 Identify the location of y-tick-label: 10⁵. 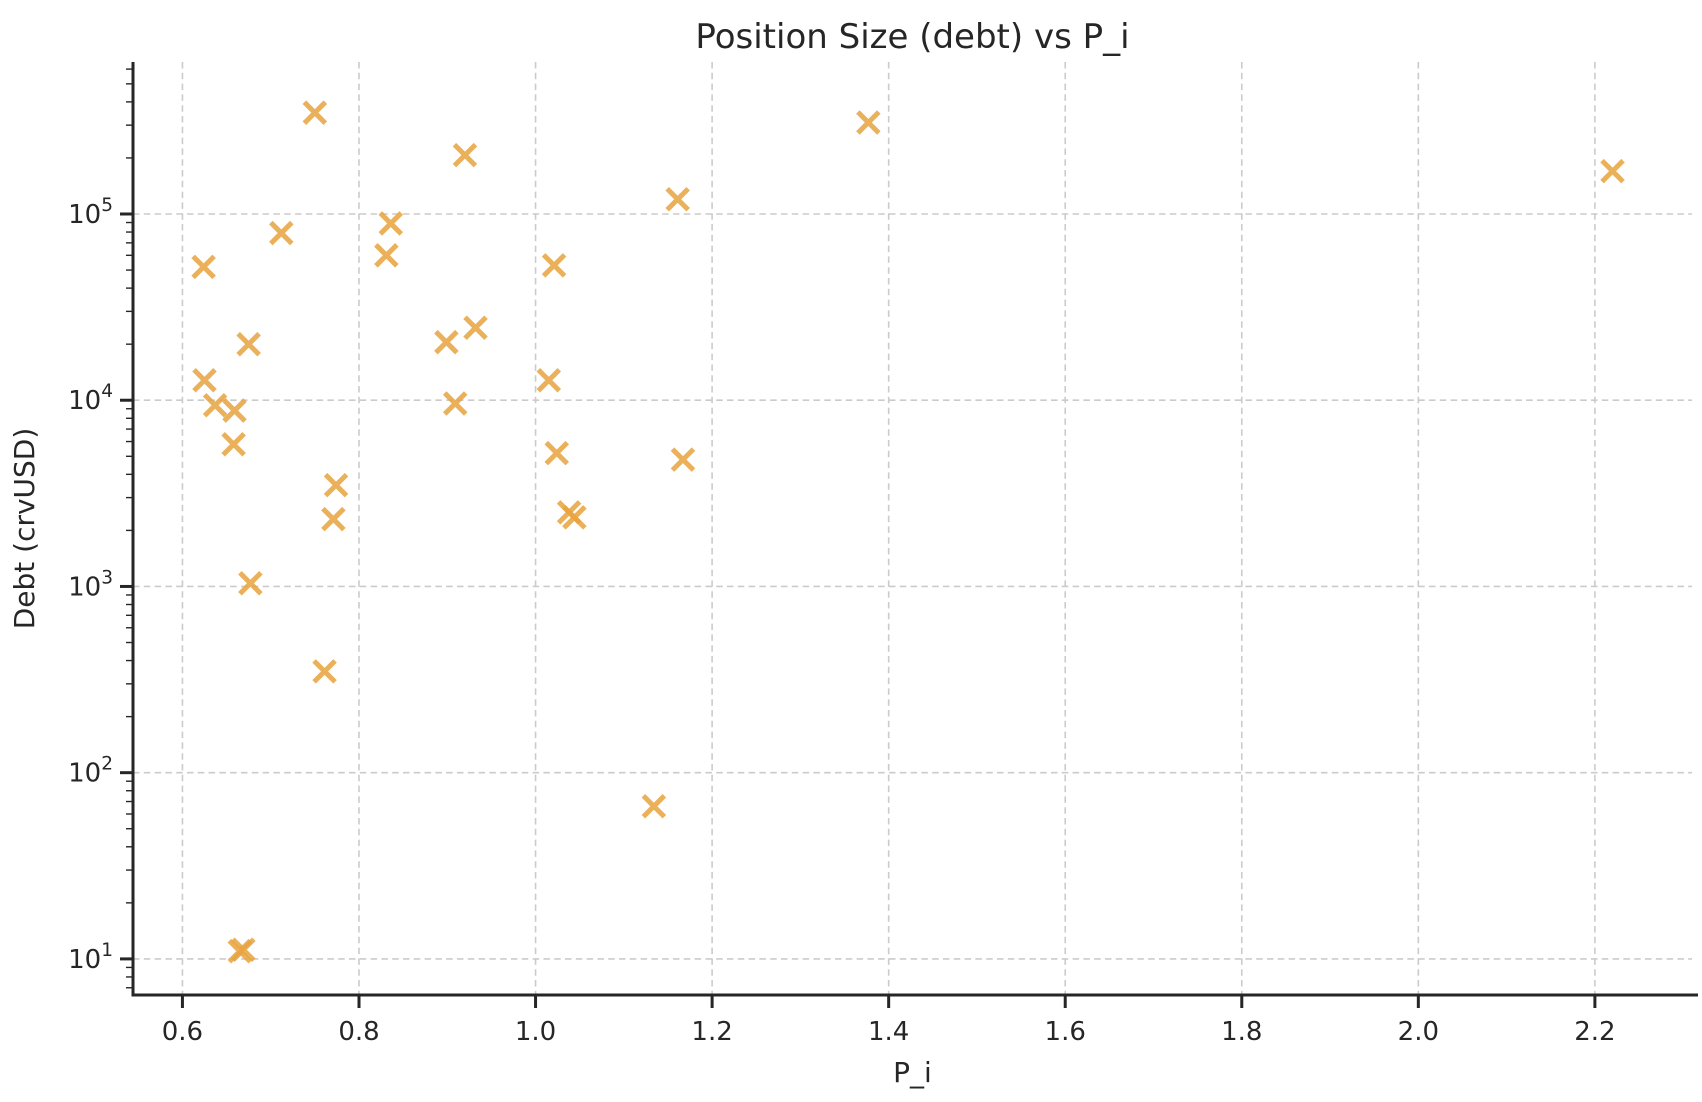
(90, 212).